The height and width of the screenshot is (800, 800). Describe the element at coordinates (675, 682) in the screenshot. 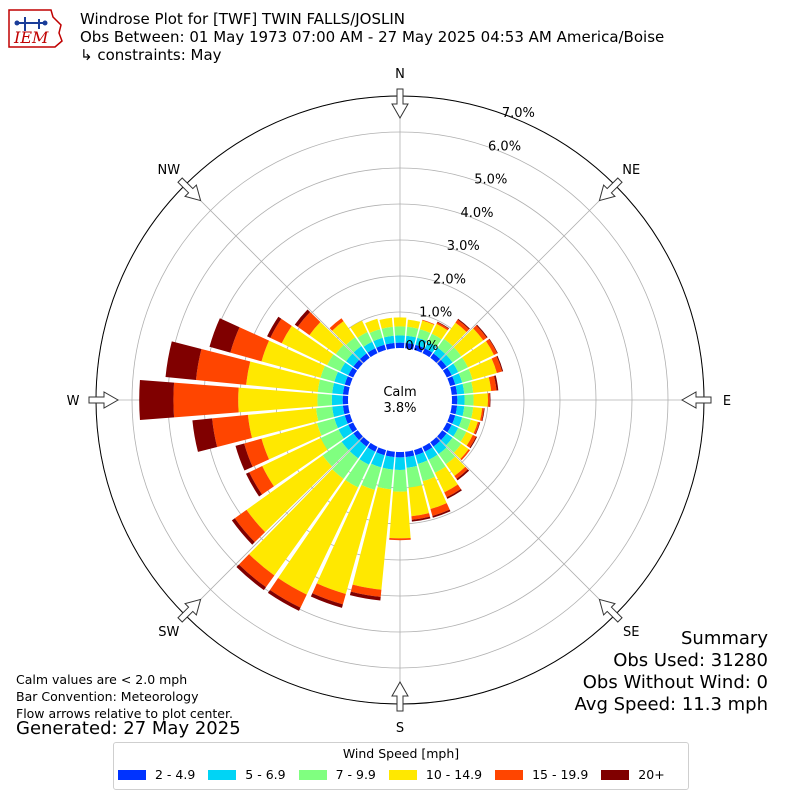

I see `summary-obs-without-wind: Obs Without Wind: 0` at that location.